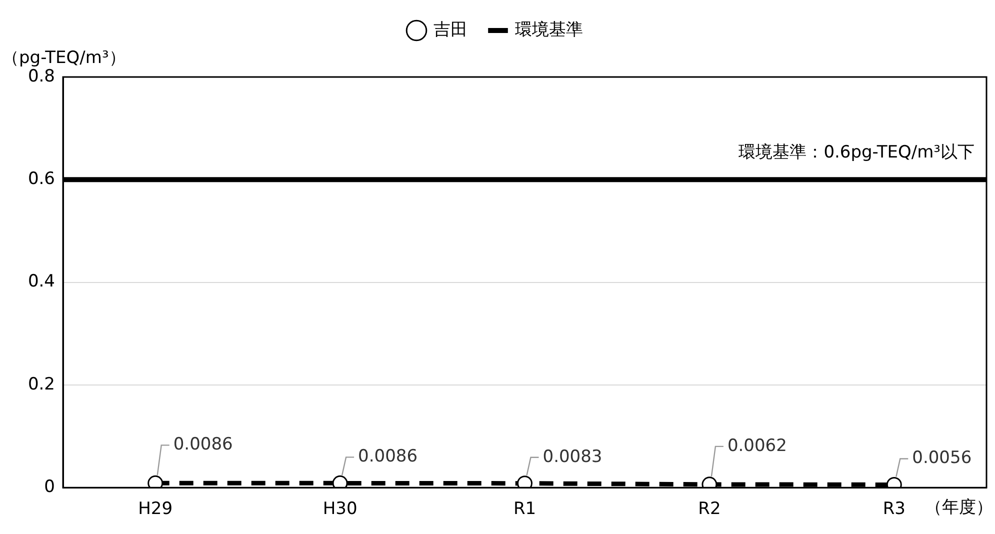 The width and height of the screenshot is (995, 534). Describe the element at coordinates (856, 152) in the screenshot. I see `annotation: 環境基準：0.6pg-TEQ/m³以下` at that location.